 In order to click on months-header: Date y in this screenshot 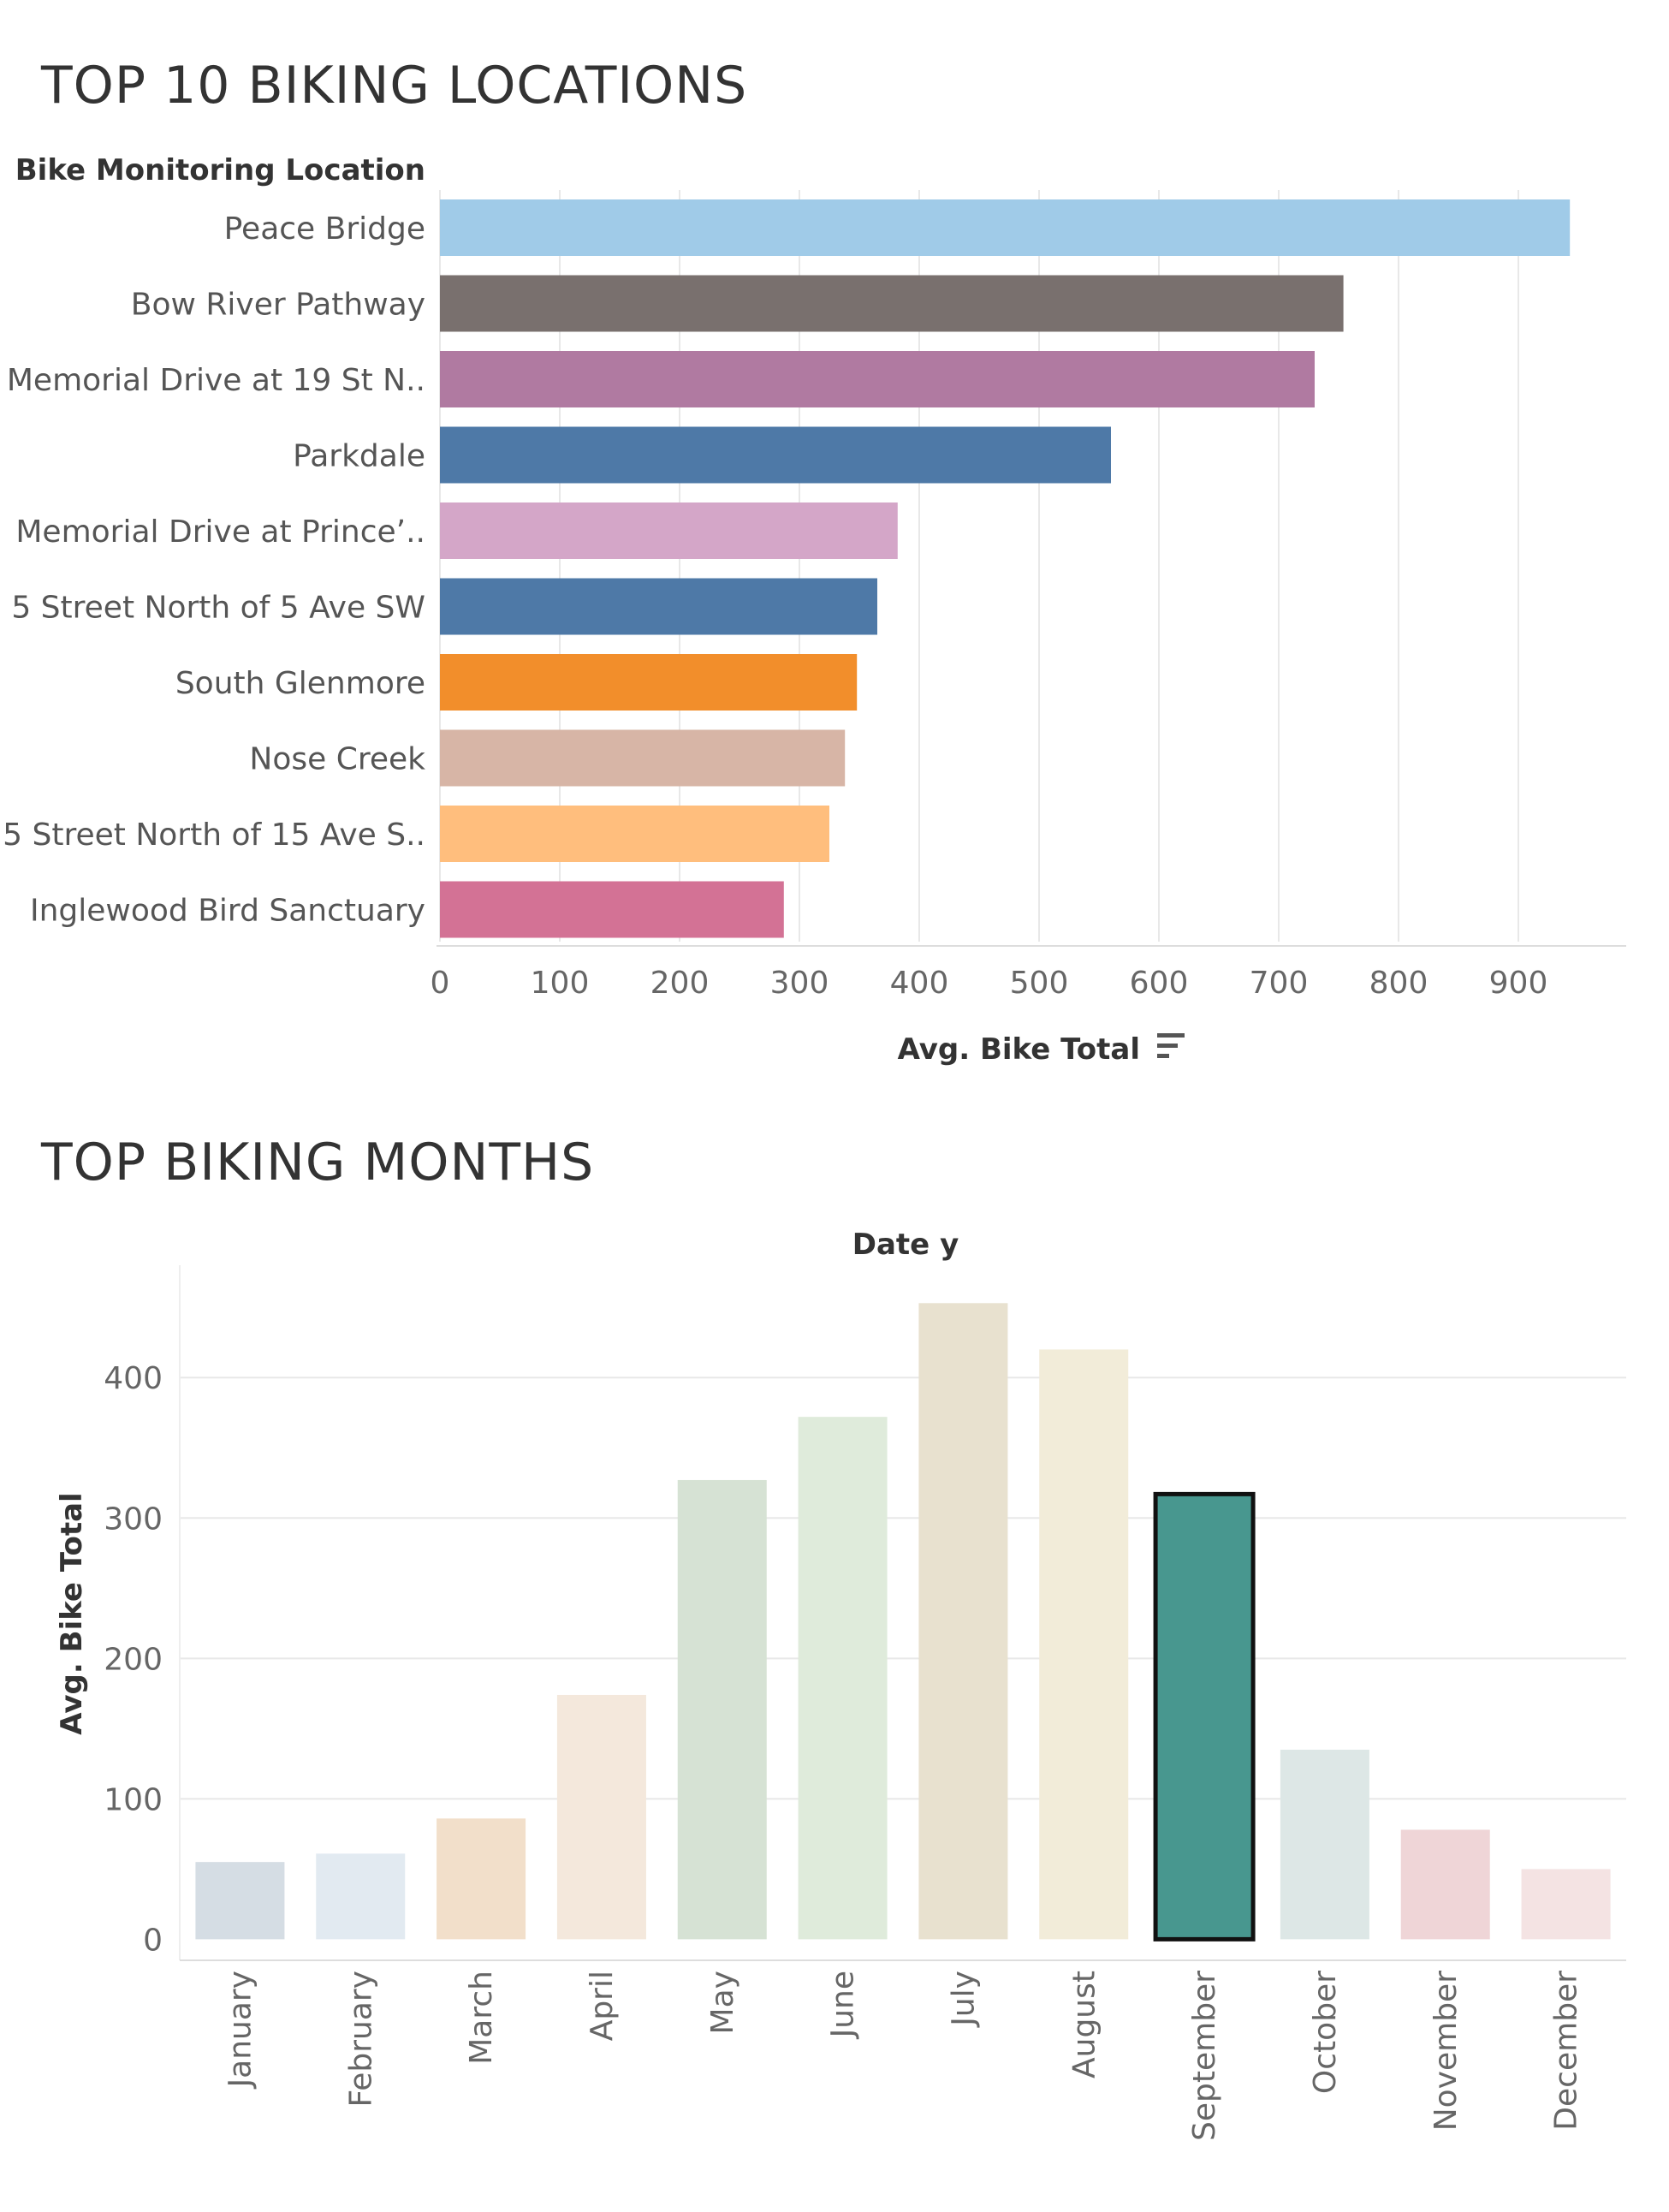, I will do `click(905, 1245)`.